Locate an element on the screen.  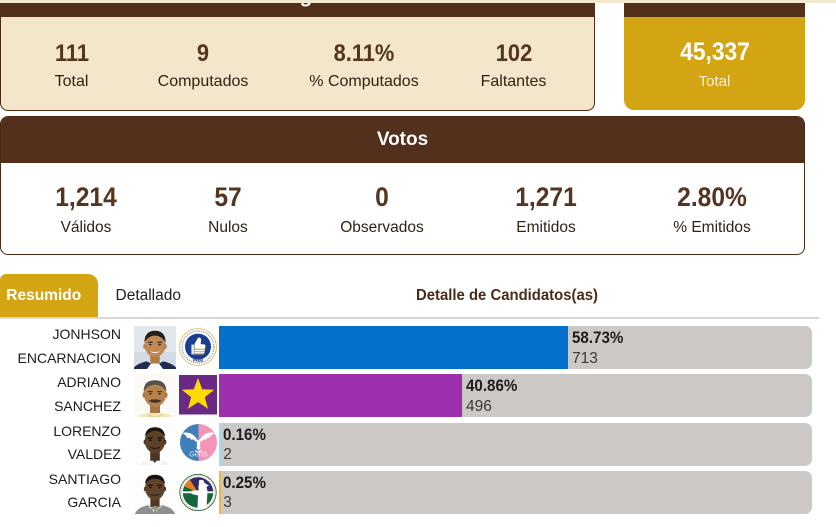
svg-text: GenS is located at coordinates (198, 454).